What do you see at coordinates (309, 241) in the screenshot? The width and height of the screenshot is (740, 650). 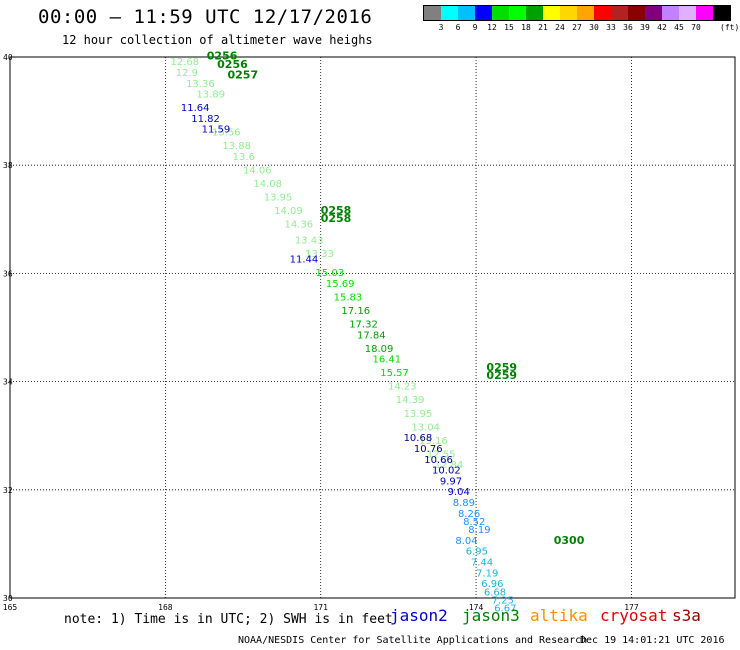 I see `swh-label: 13.43` at bounding box center [309, 241].